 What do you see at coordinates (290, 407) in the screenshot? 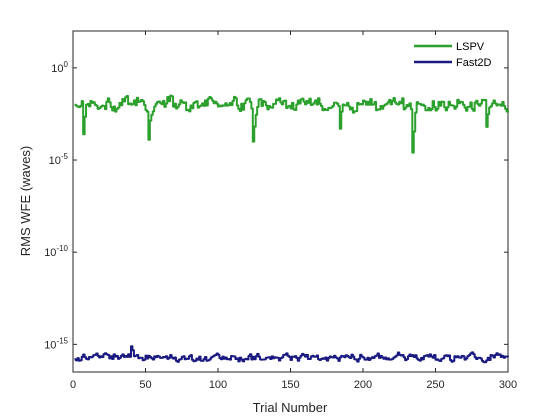
I see `x-axis-label: Trial Number` at bounding box center [290, 407].